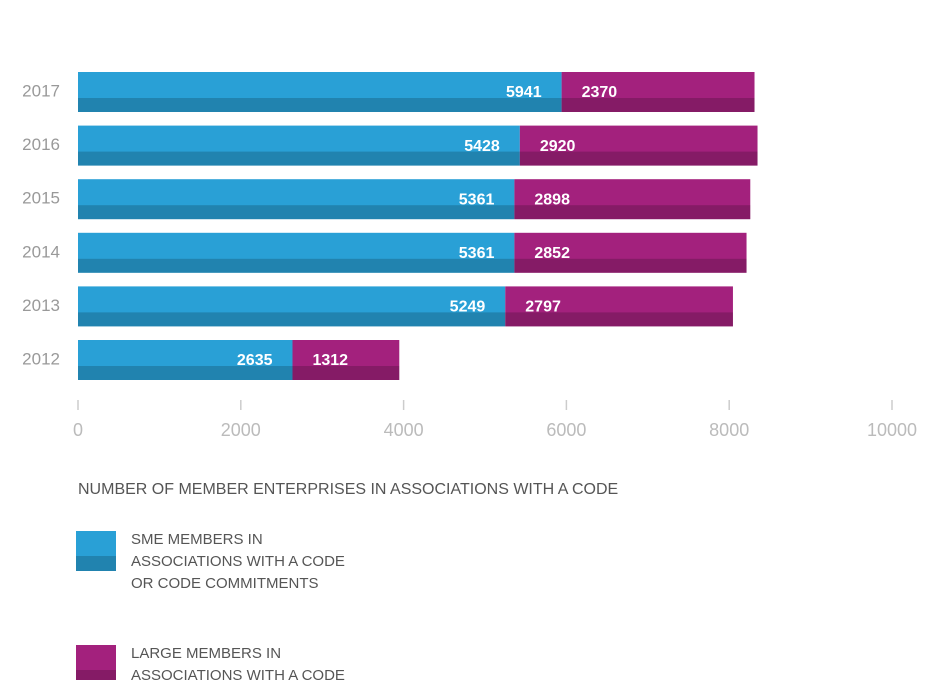 The height and width of the screenshot is (680, 928). I want to click on x-tick-label: 2000, so click(241, 430).